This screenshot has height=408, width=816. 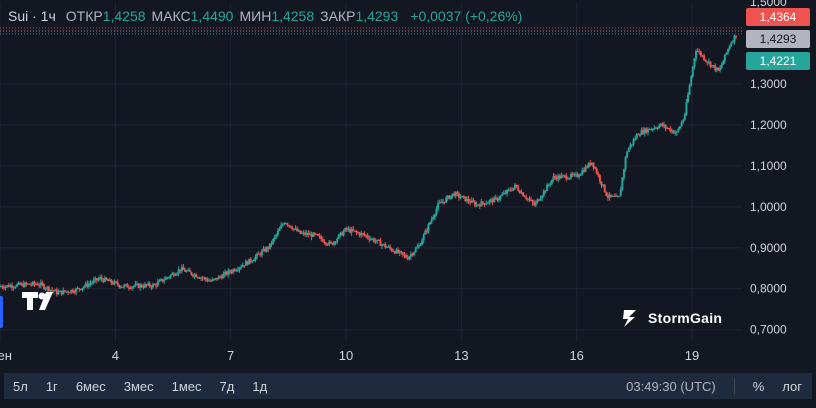 I want to click on x-tick-label: 16, so click(x=576, y=355).